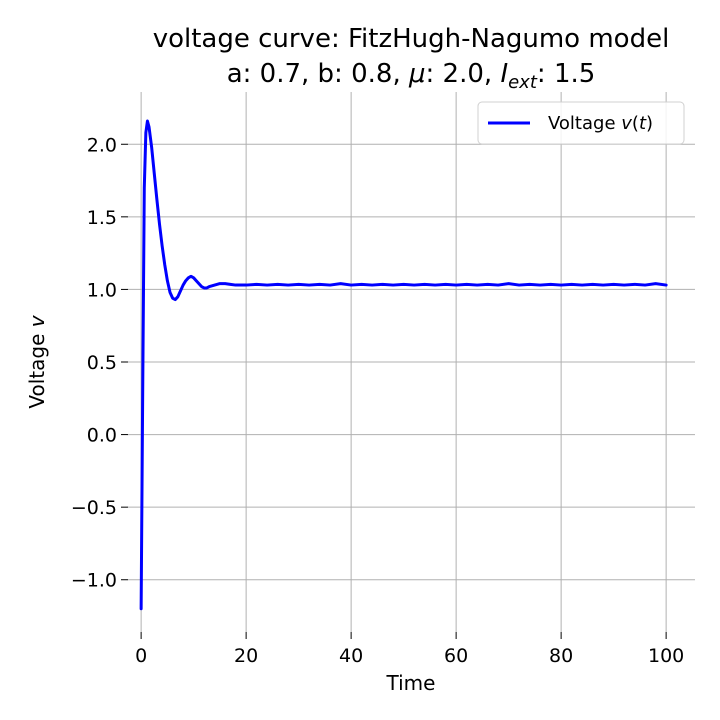  Describe the element at coordinates (411, 39) in the screenshot. I see `chart-title-line1: voltage curve: FitzHugh-Nagumo model` at that location.